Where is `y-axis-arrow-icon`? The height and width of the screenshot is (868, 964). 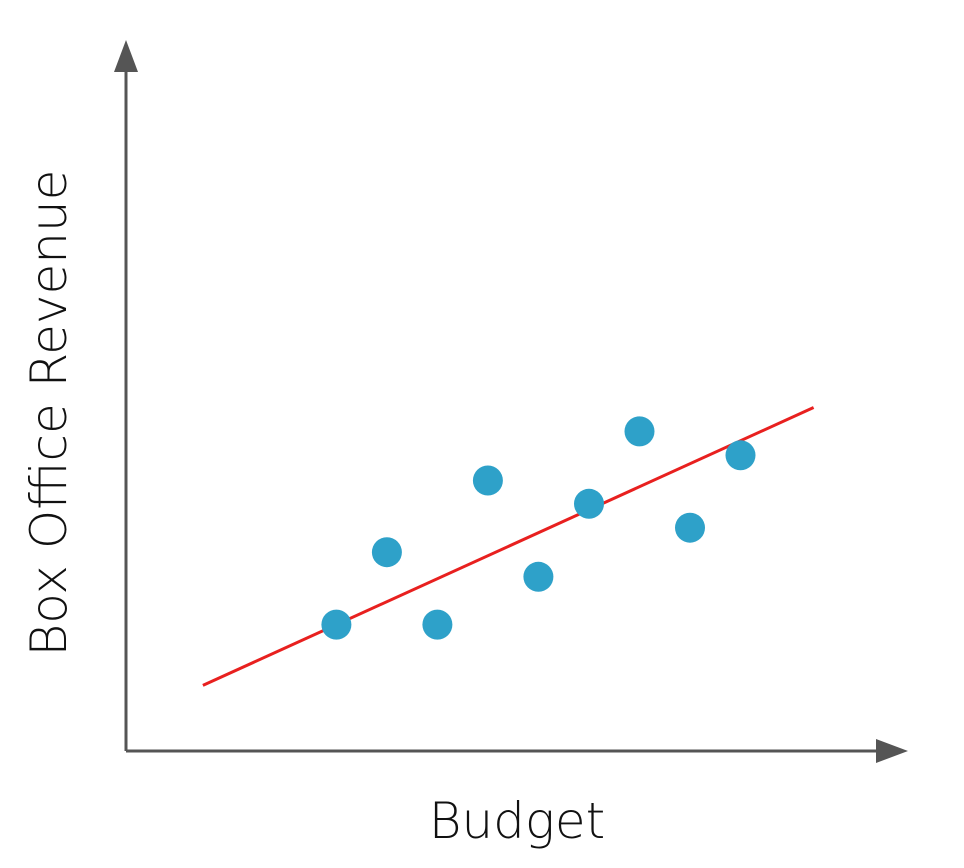
y-axis-arrow-icon is located at coordinates (126, 56).